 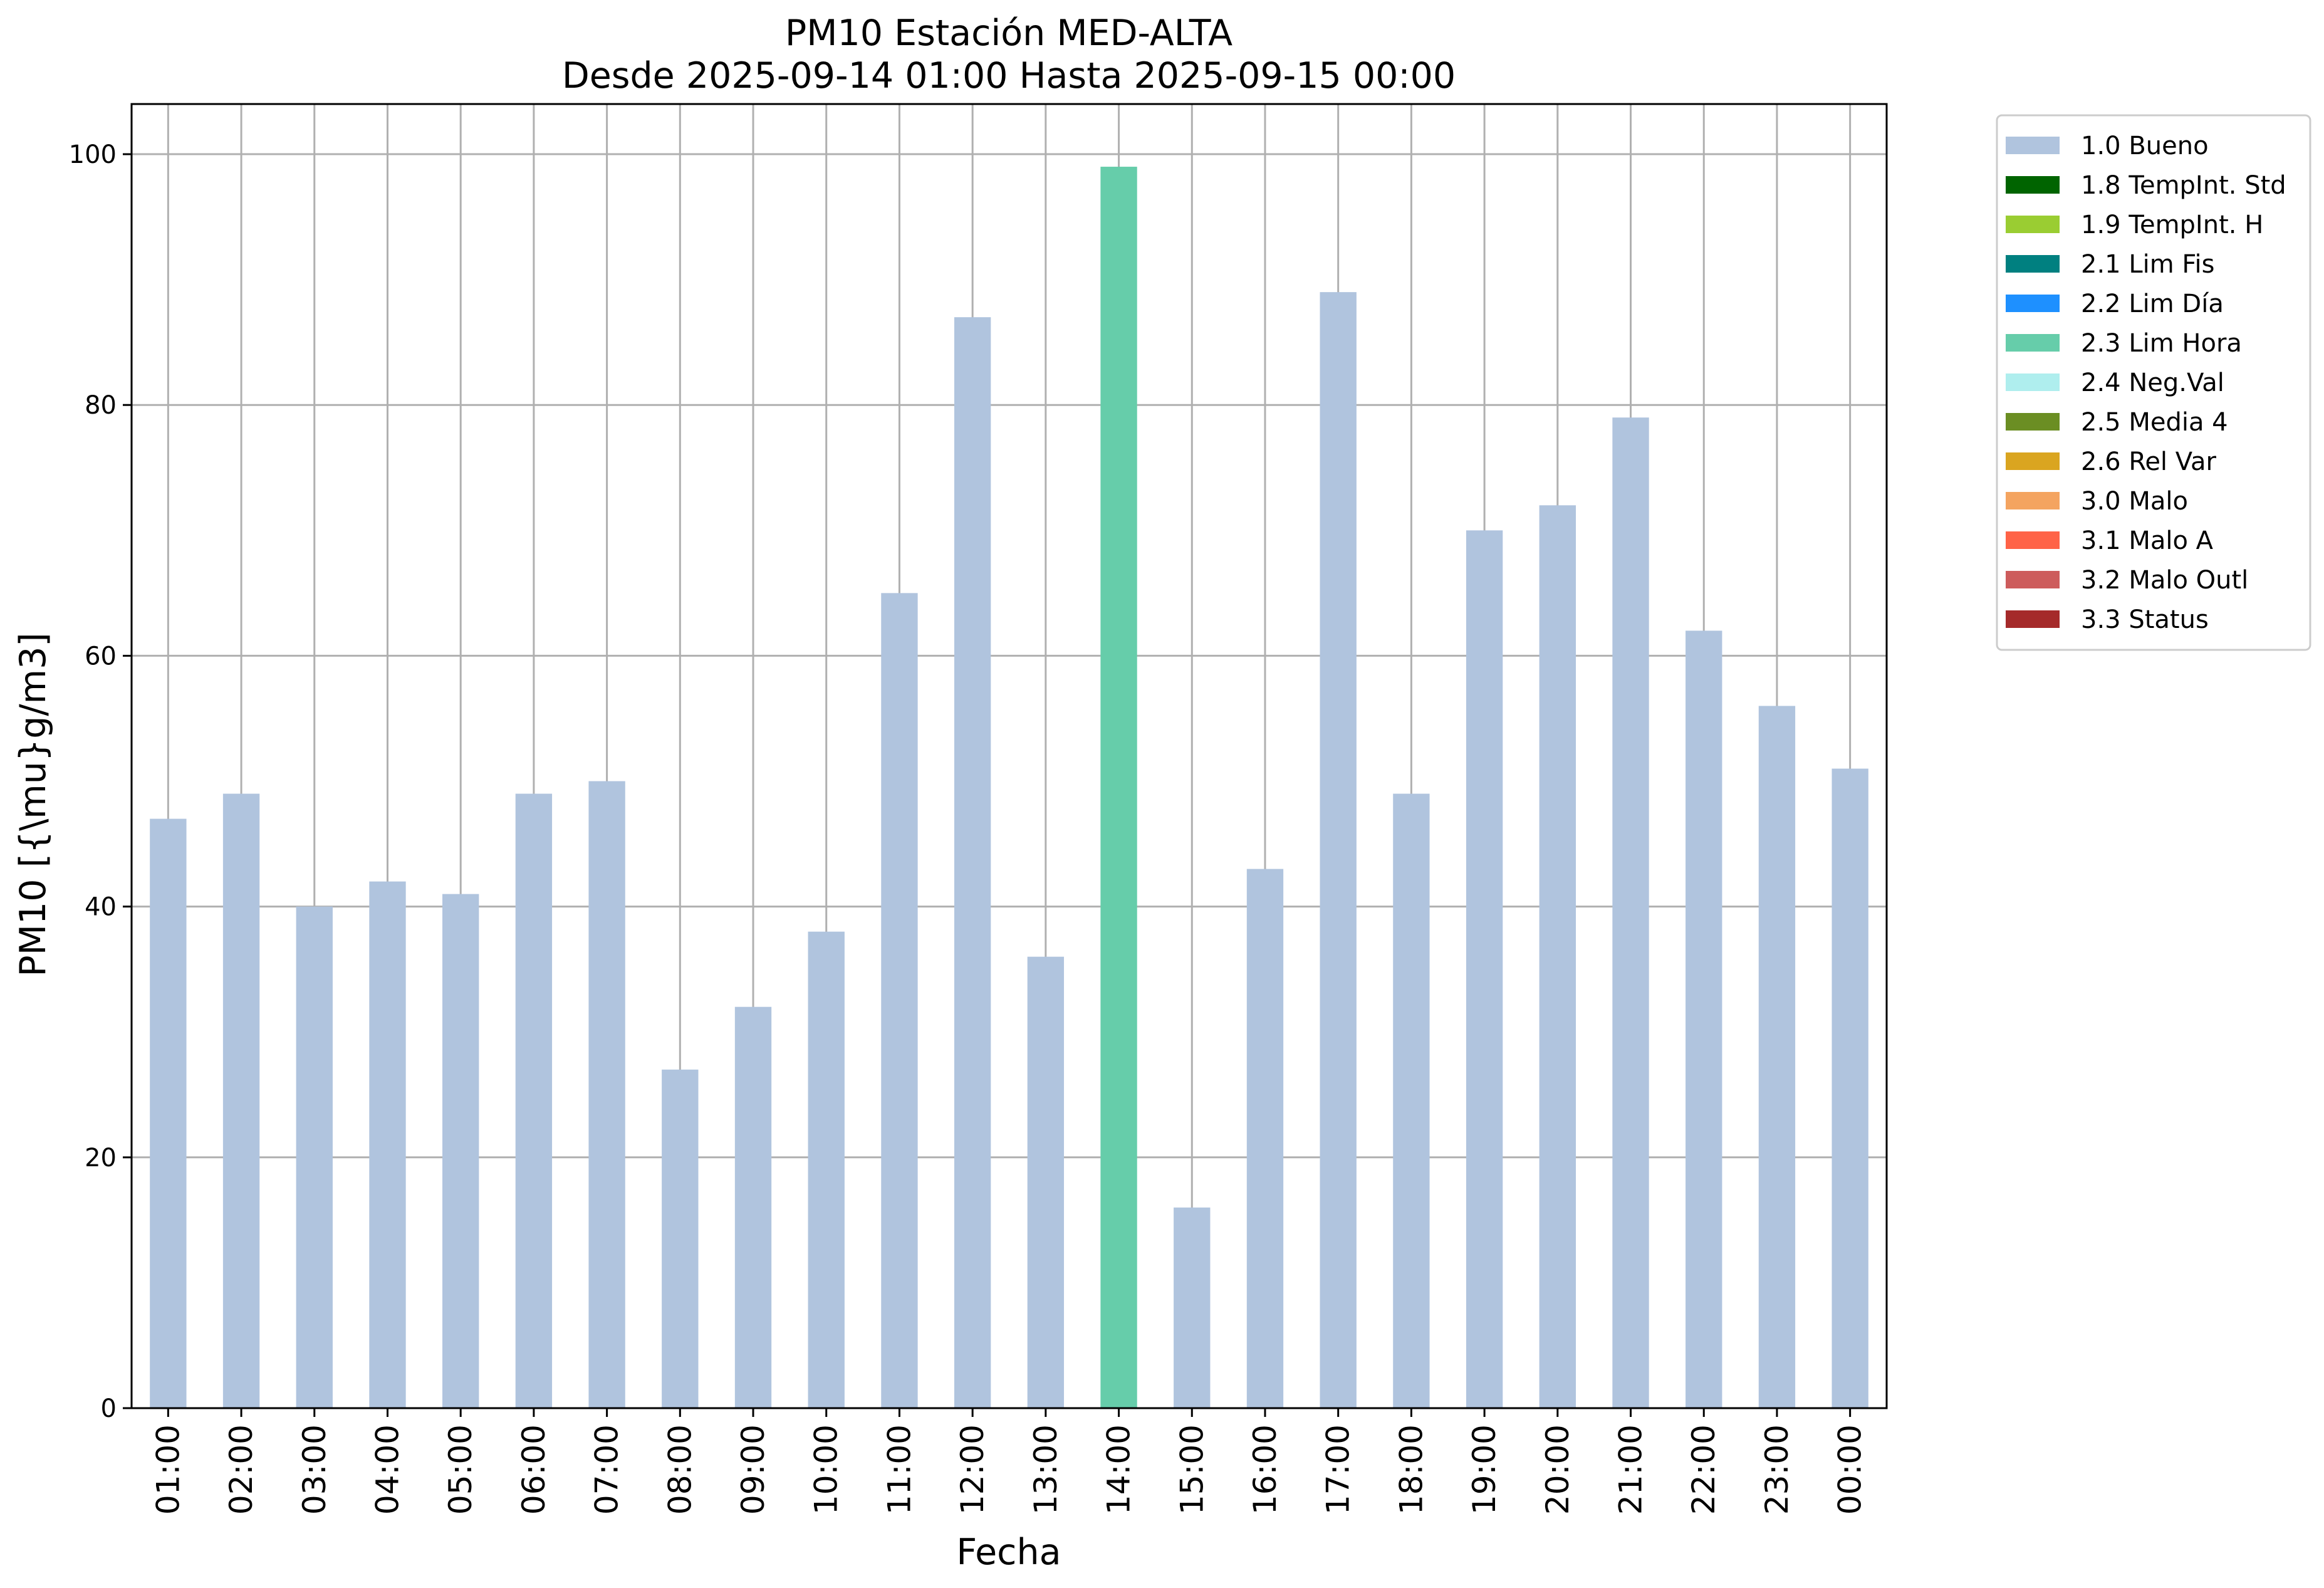 What do you see at coordinates (826, 1470) in the screenshot?
I see `x-tick-label: 10:00` at bounding box center [826, 1470].